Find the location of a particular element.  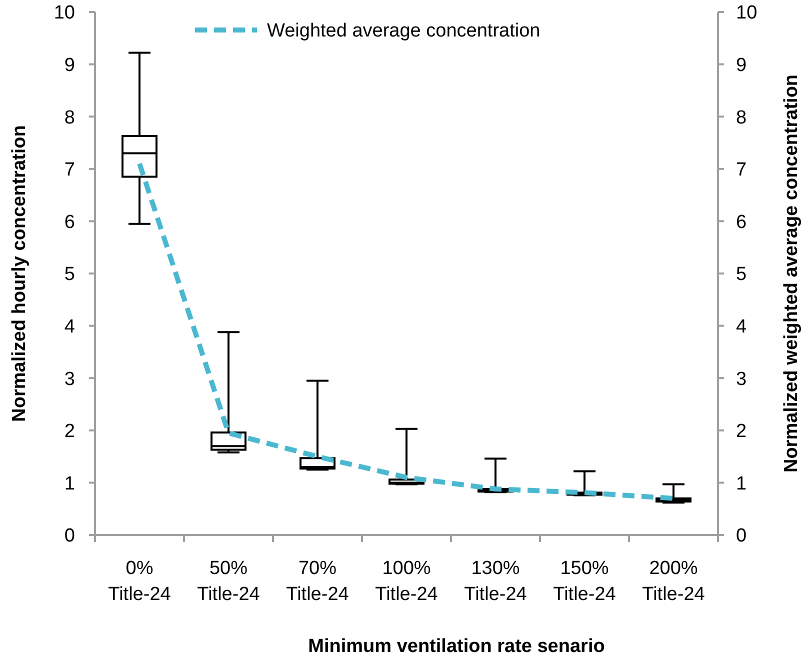

y2-tick-label: 10 is located at coordinates (747, 13).